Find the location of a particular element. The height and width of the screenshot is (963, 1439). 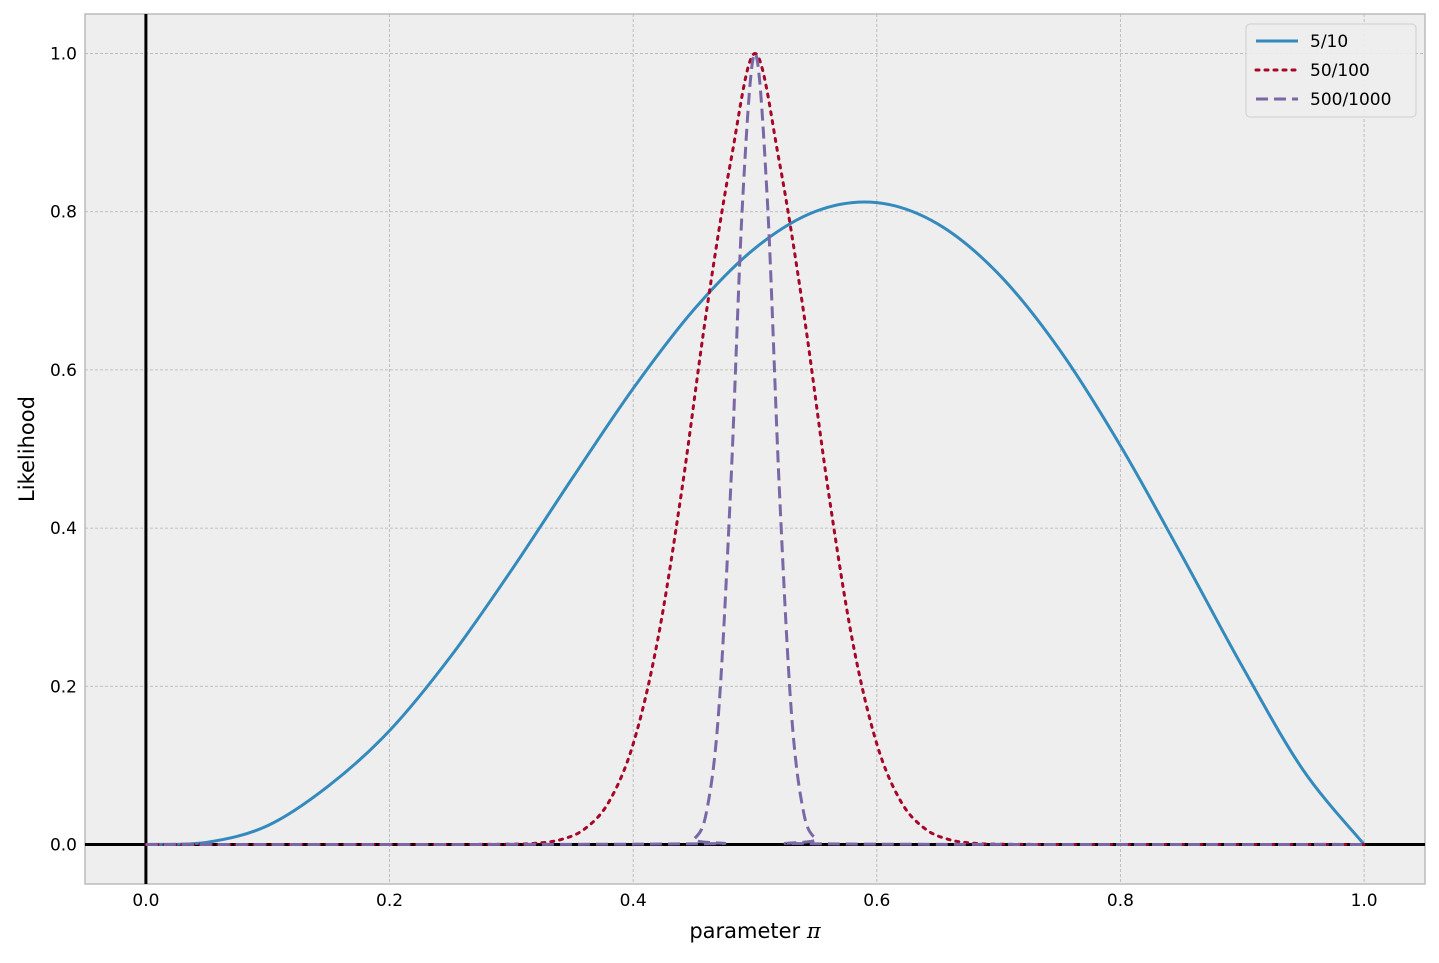

legend-label: 50/100 is located at coordinates (1340, 71).